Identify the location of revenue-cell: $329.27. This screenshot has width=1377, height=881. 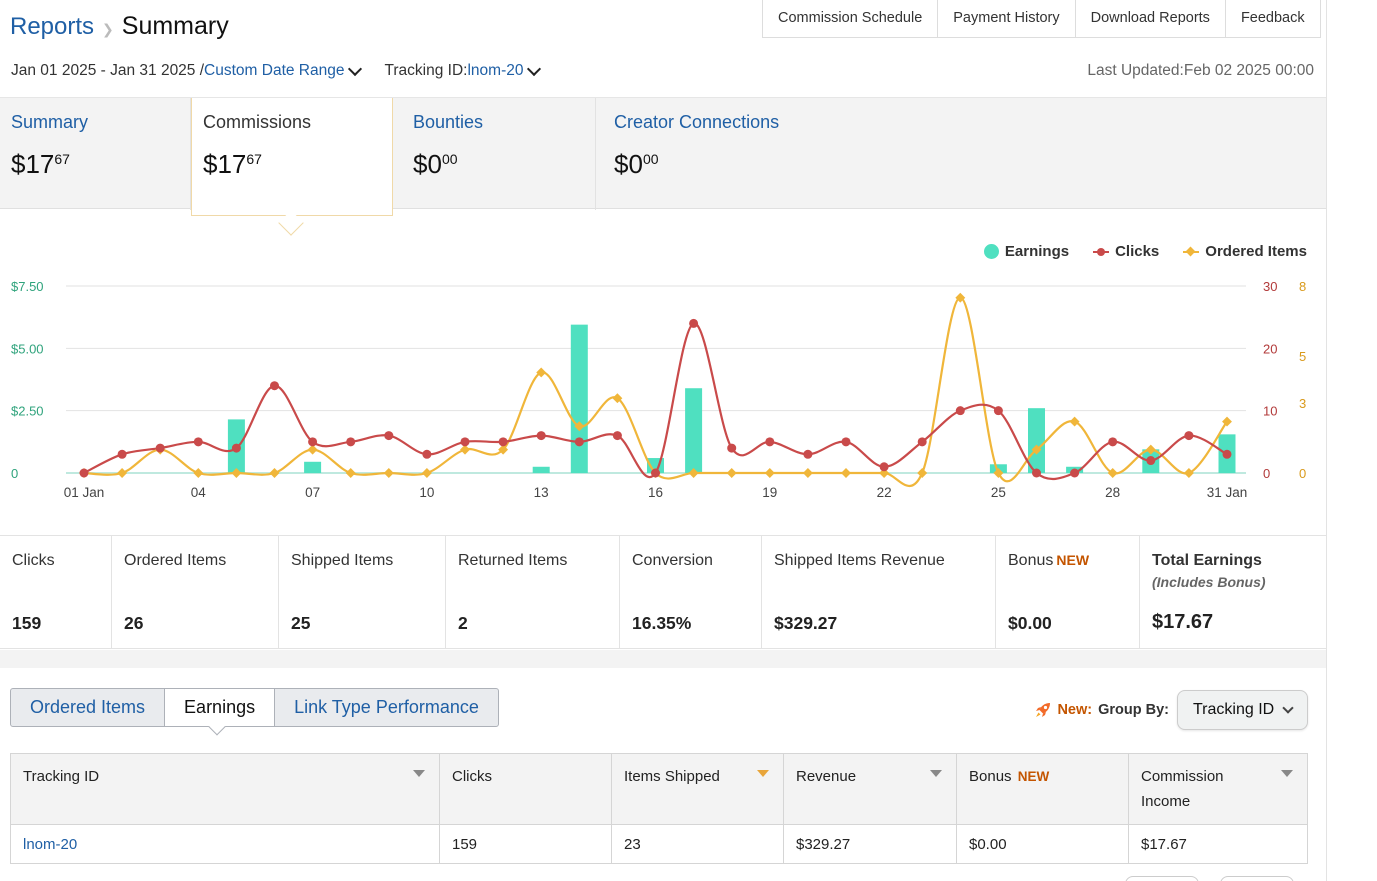
(870, 844).